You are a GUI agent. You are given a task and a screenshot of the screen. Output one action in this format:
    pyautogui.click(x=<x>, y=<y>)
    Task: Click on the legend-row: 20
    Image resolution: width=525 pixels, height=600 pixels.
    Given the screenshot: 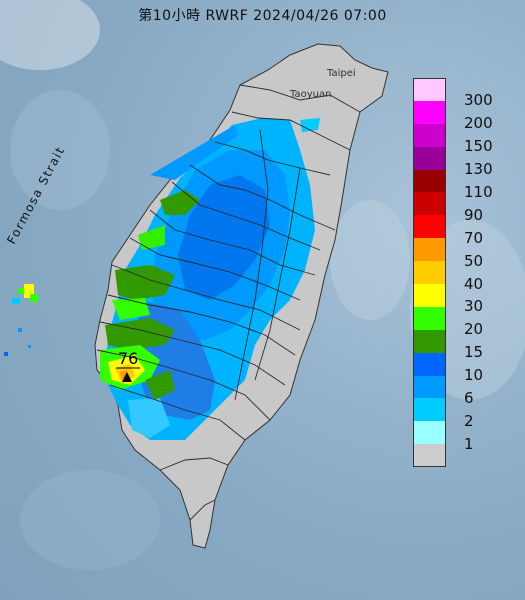 What is the action you would take?
    pyautogui.click(x=468, y=322)
    